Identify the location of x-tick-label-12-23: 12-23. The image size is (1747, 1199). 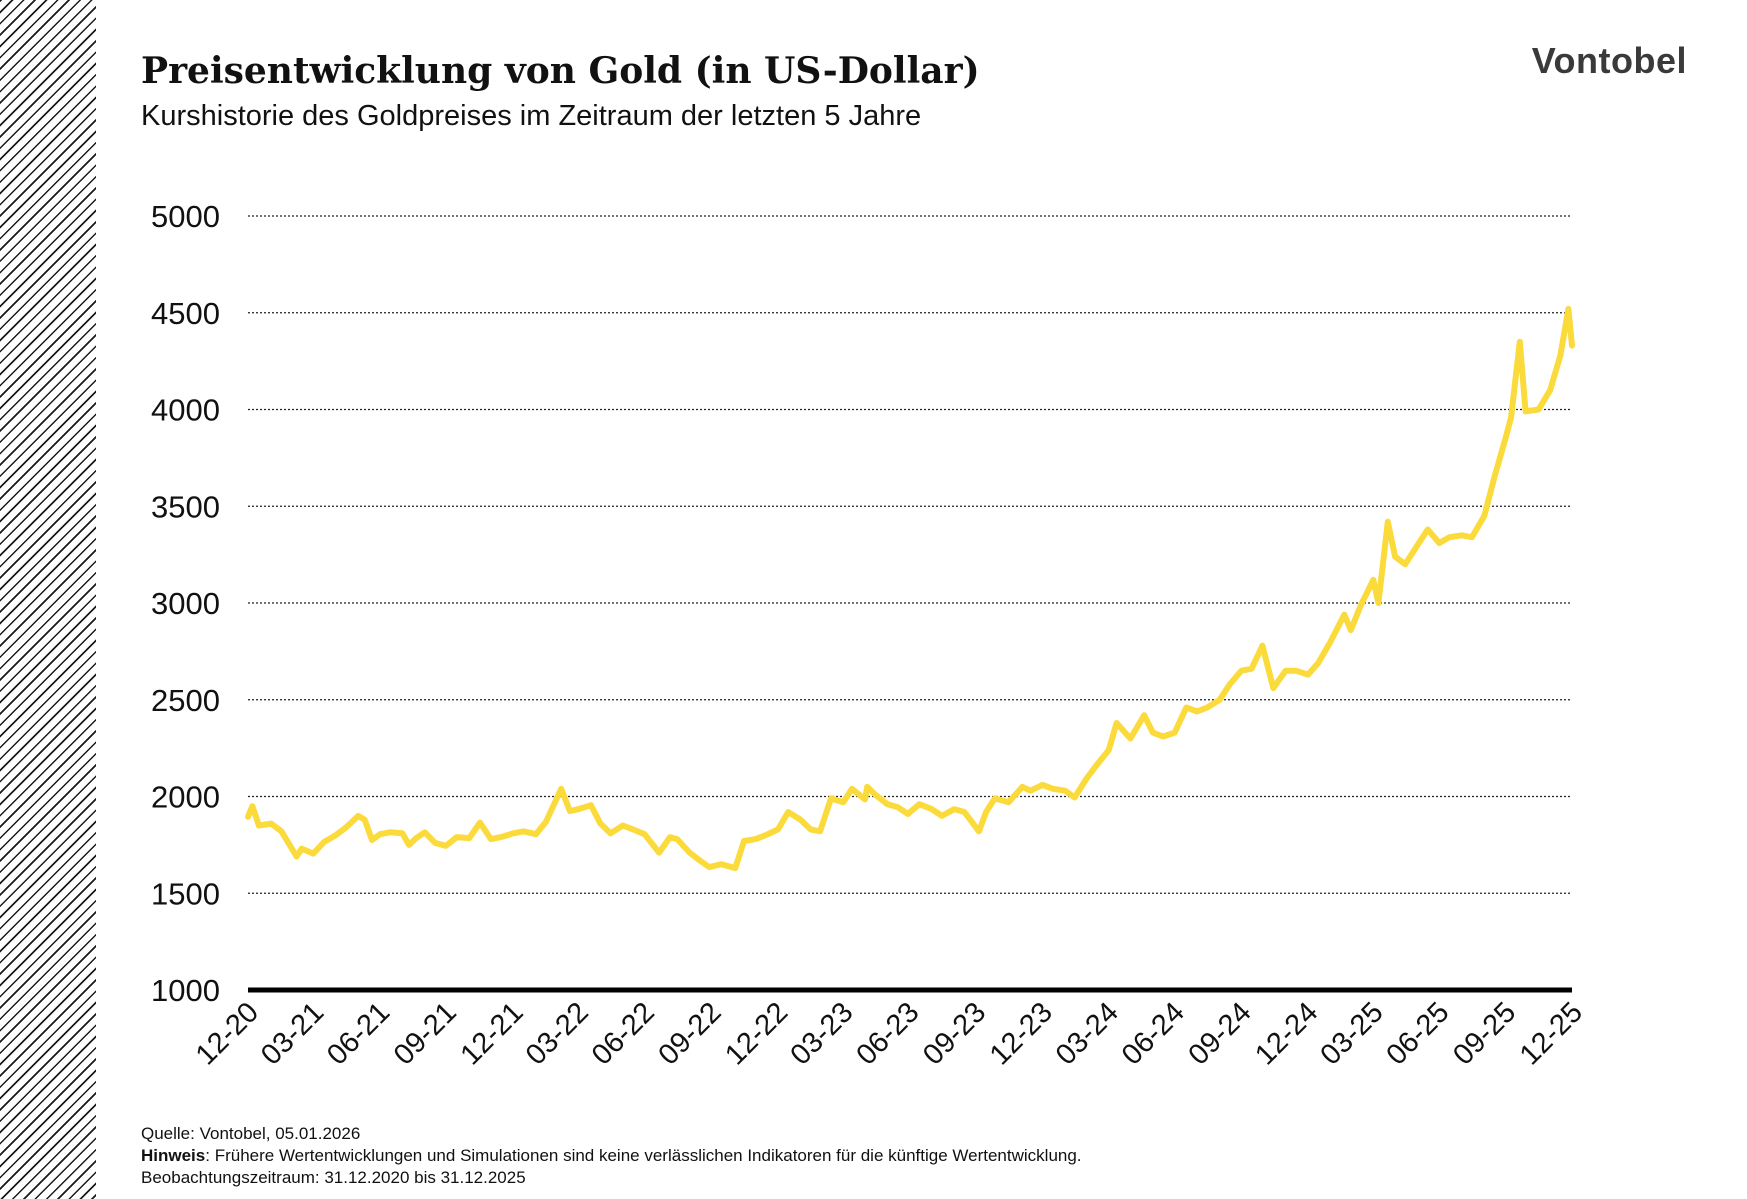
(1021, 1033).